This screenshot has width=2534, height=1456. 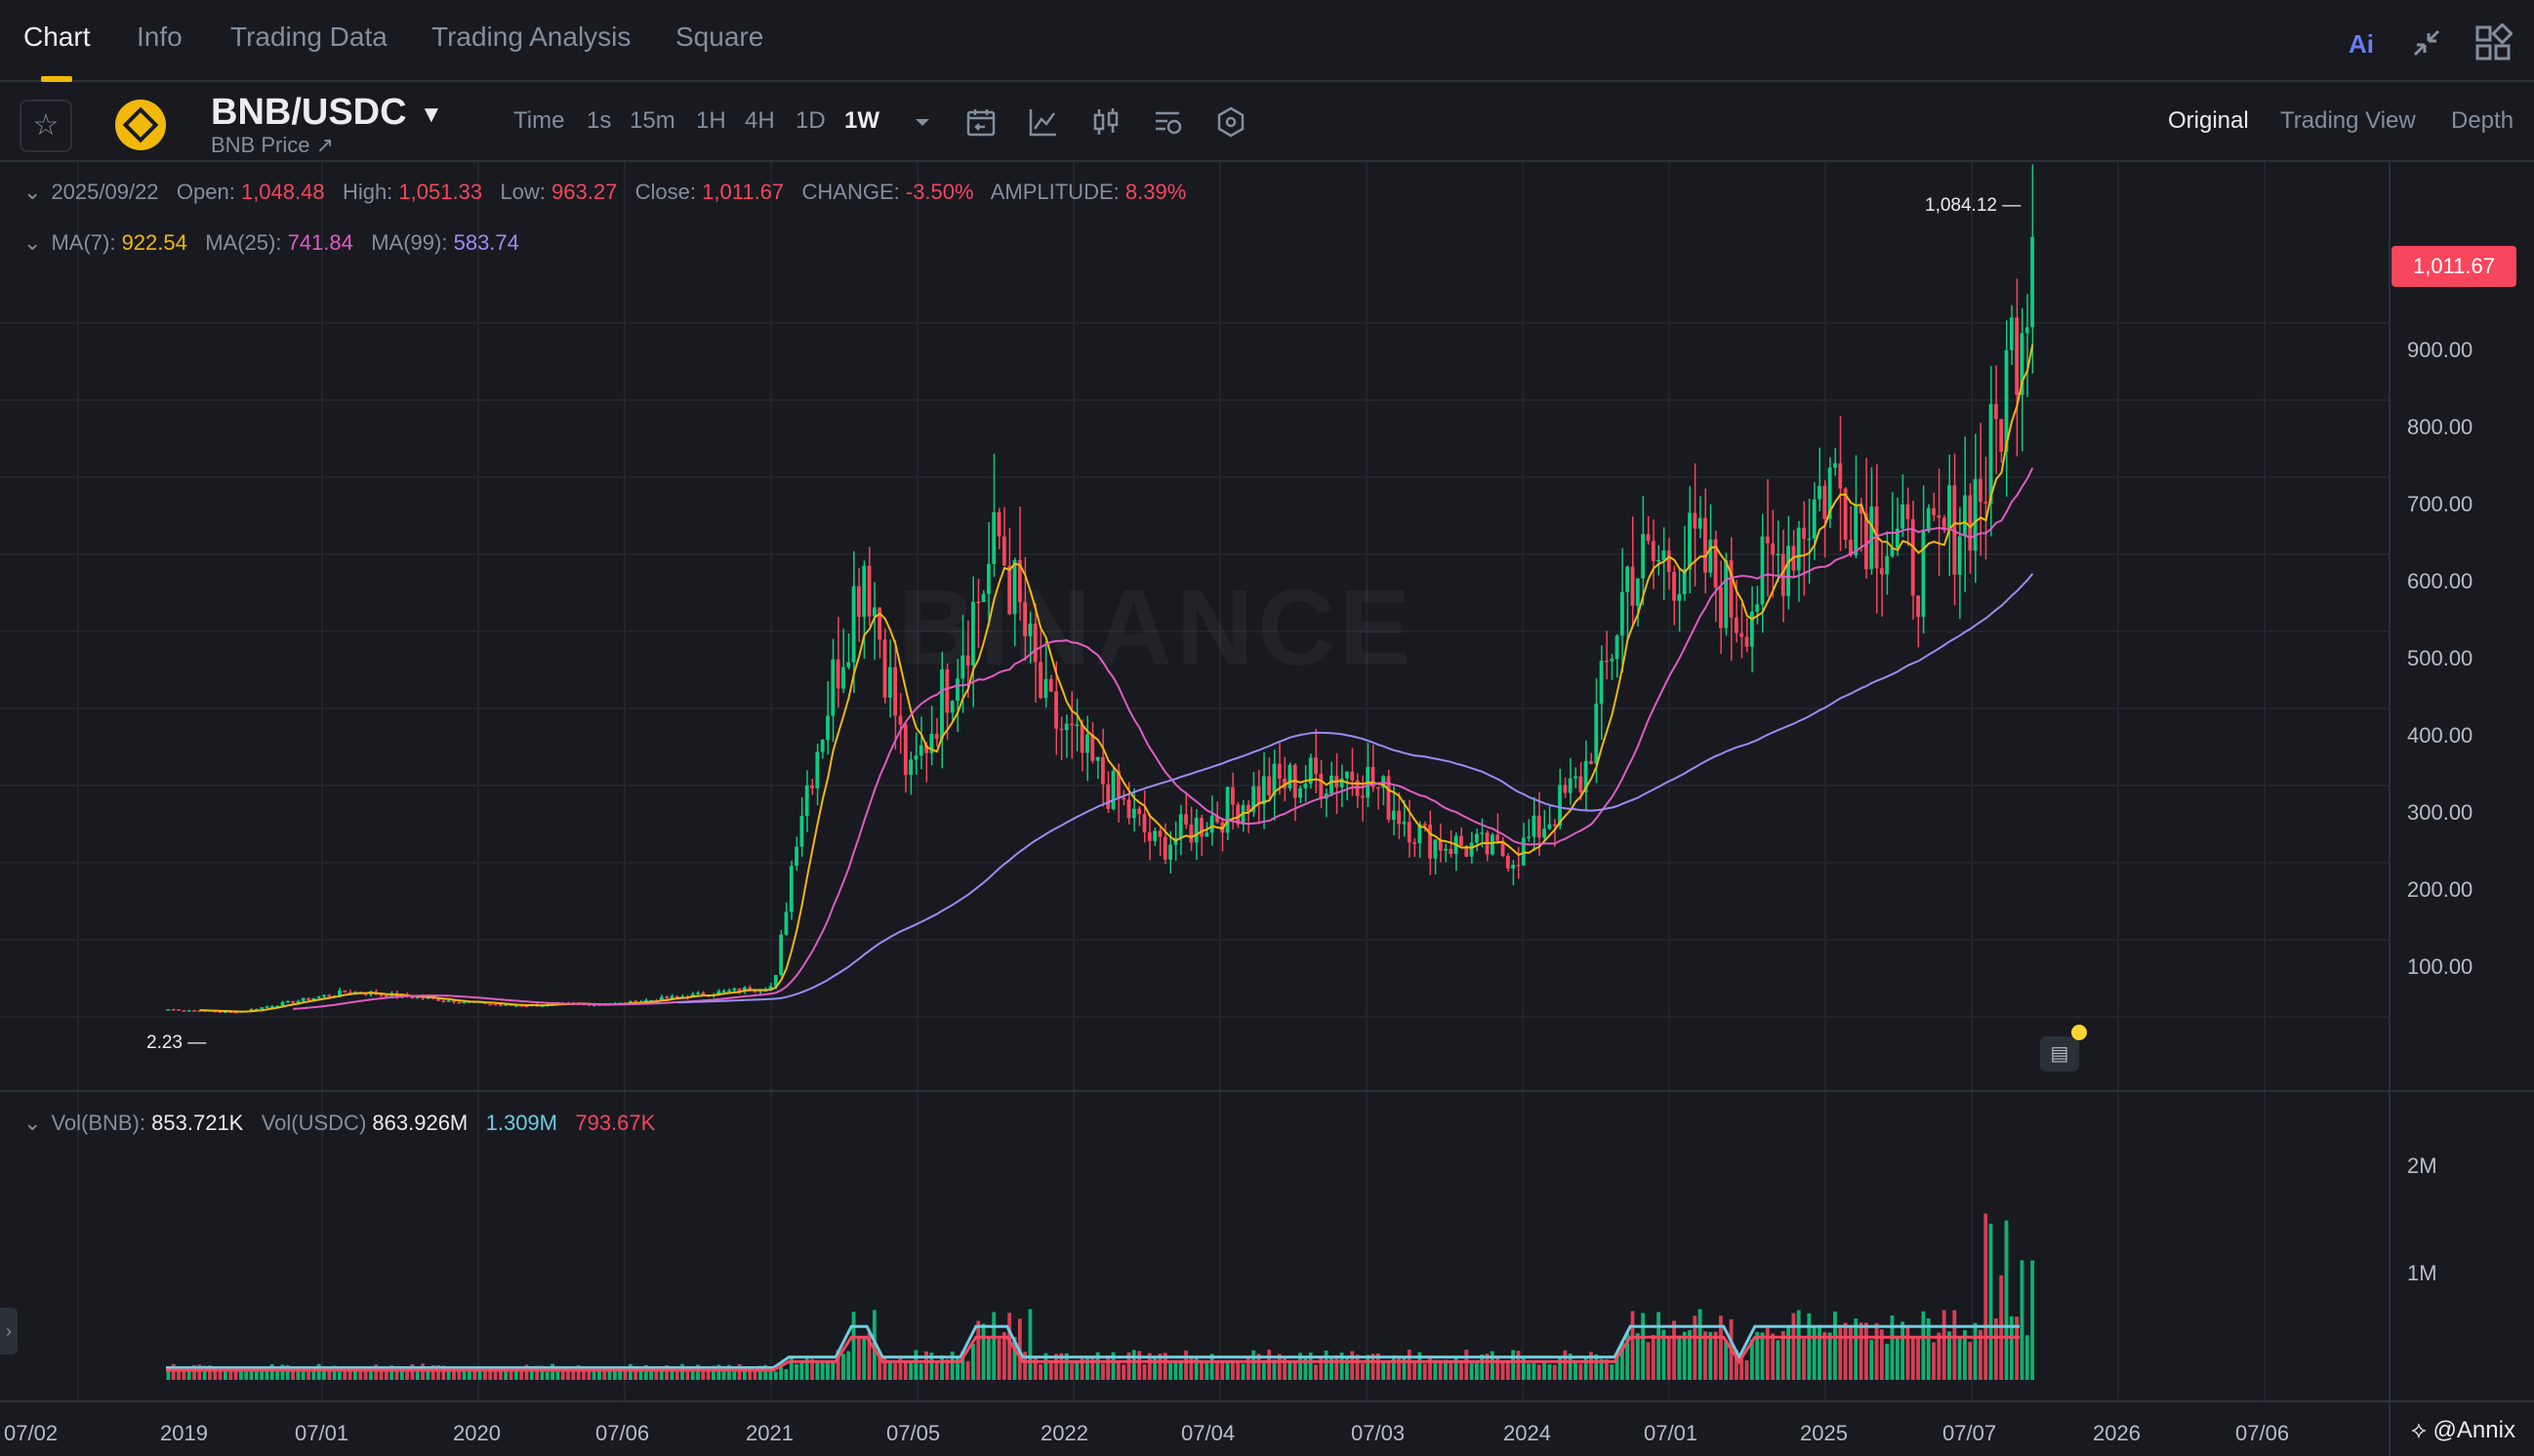 What do you see at coordinates (531, 36) in the screenshot?
I see `tab-trading-analysis: Trading Analysis` at bounding box center [531, 36].